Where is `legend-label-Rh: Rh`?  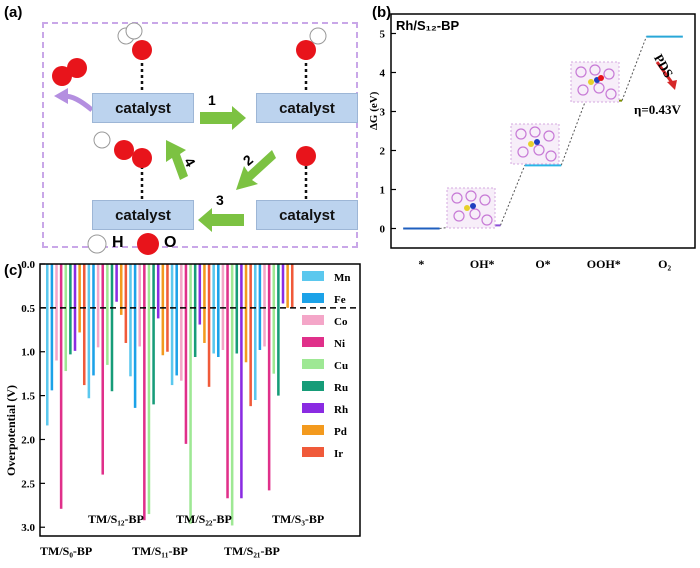 legend-label-Rh: Rh is located at coordinates (341, 410).